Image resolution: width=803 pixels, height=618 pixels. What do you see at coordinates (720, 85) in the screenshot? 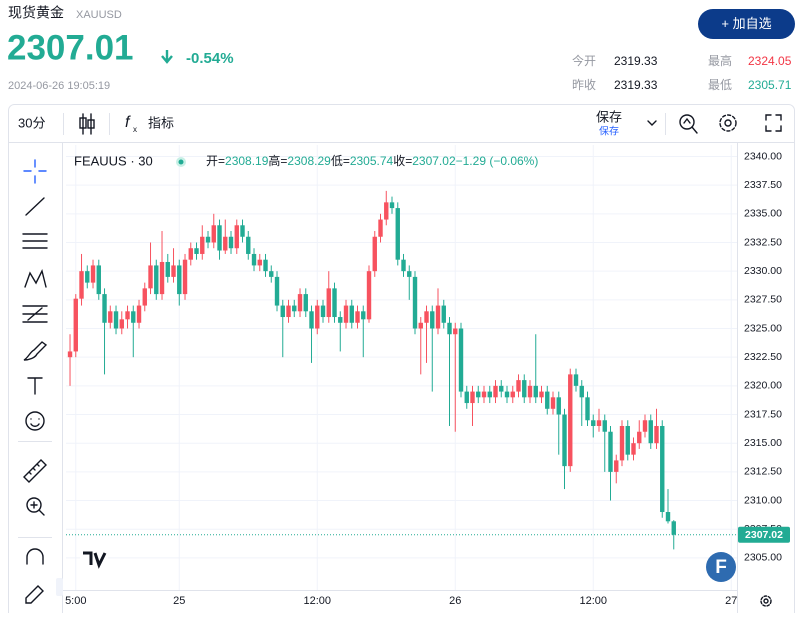
I see `stat-label: 最低` at bounding box center [720, 85].